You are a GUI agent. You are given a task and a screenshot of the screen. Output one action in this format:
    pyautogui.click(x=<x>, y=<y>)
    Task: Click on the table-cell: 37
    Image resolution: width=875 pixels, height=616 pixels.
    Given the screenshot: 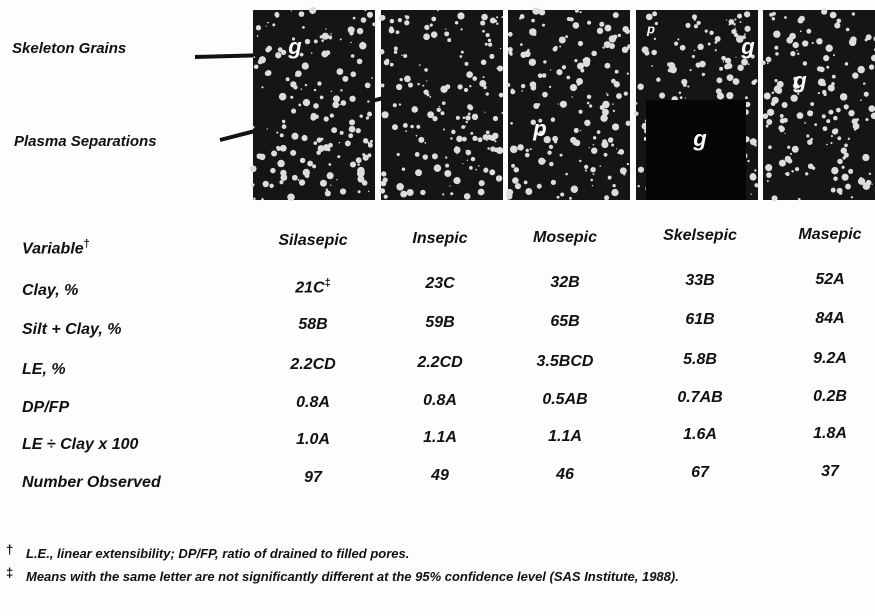 What is the action you would take?
    pyautogui.click(x=830, y=472)
    